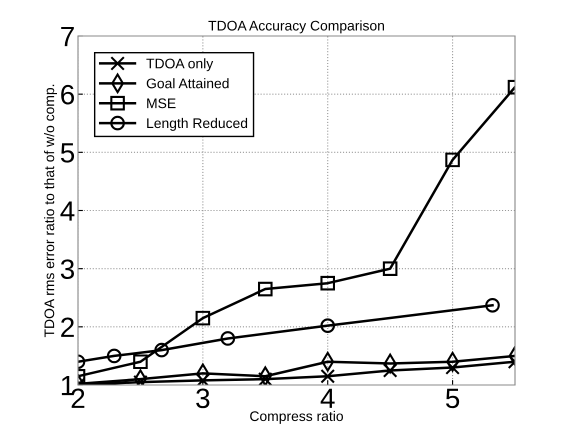 The height and width of the screenshot is (436, 571). Describe the element at coordinates (68, 386) in the screenshot. I see `y-tick-label: 1` at that location.